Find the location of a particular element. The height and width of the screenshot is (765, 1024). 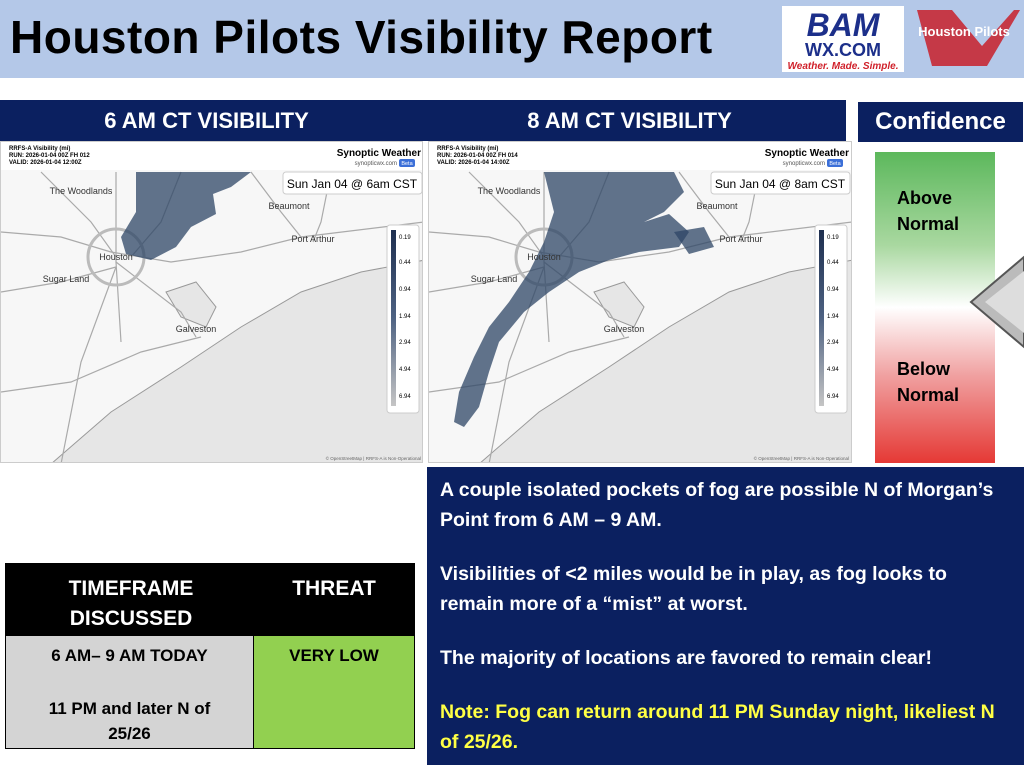

confidence-scale is located at coordinates (935, 307).